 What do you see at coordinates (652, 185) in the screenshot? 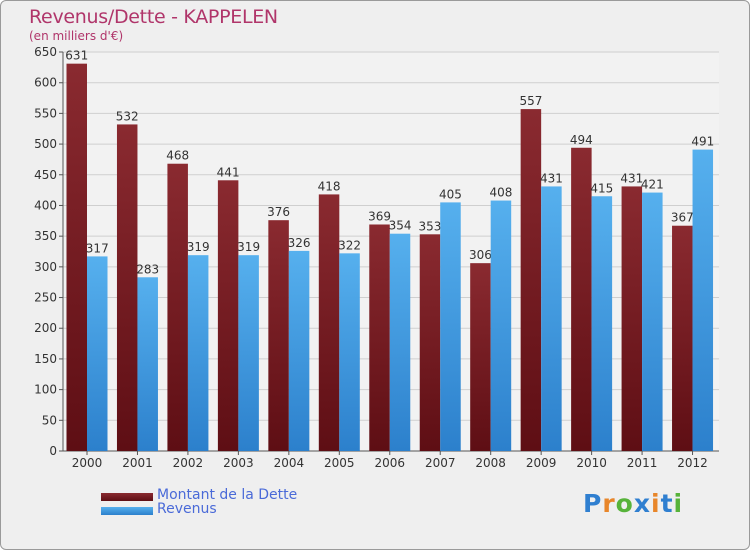
I see `data-label-revenus: 421` at bounding box center [652, 185].